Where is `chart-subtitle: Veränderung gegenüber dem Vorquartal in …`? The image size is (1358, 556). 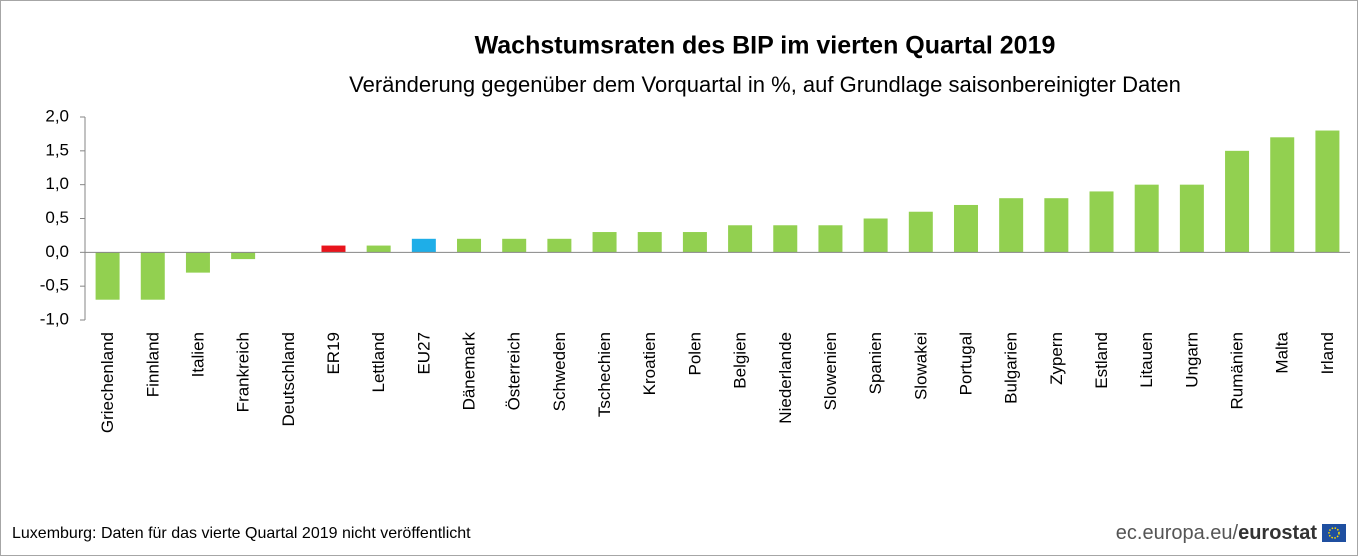 chart-subtitle: Veränderung gegenüber dem Vorquartal in … is located at coordinates (765, 84).